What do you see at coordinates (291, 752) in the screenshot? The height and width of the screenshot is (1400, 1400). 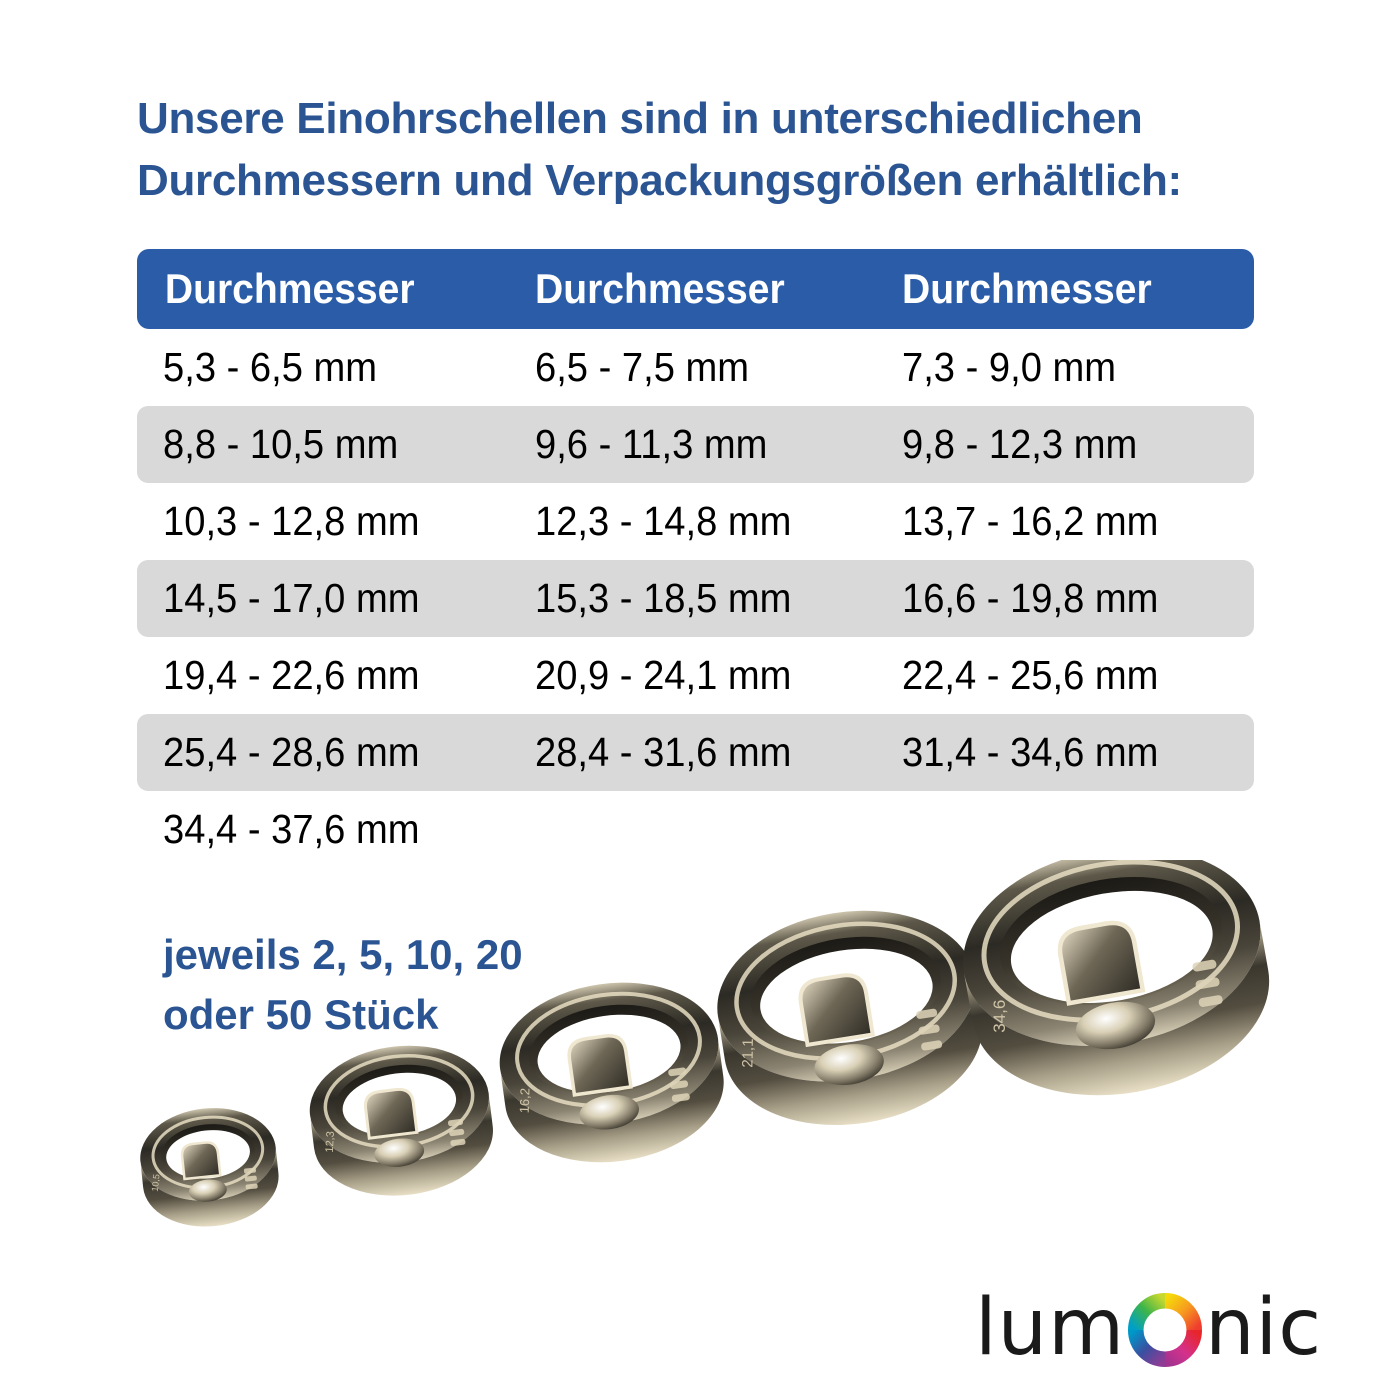 I see `size-cell: 25,4 - 28,6 mm` at bounding box center [291, 752].